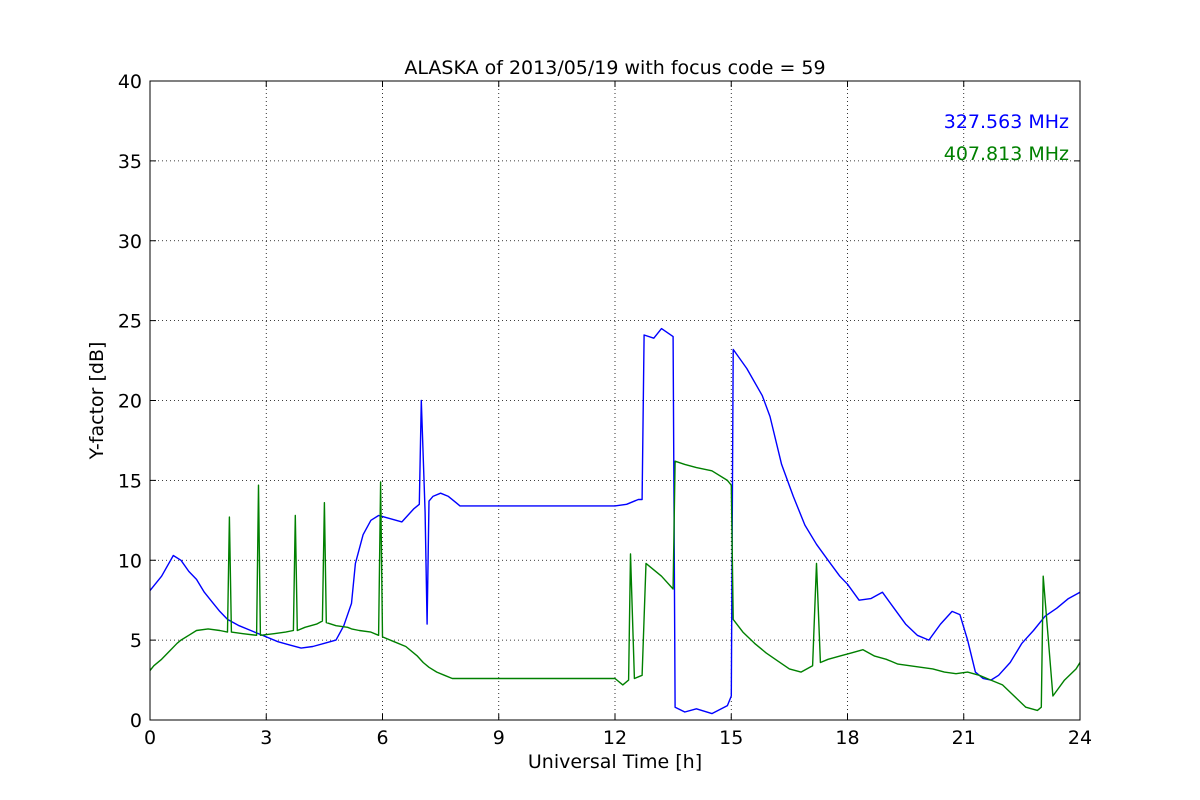  I want to click on legend: 327.563 MHz 407.813 MHz, so click(1006, 138).